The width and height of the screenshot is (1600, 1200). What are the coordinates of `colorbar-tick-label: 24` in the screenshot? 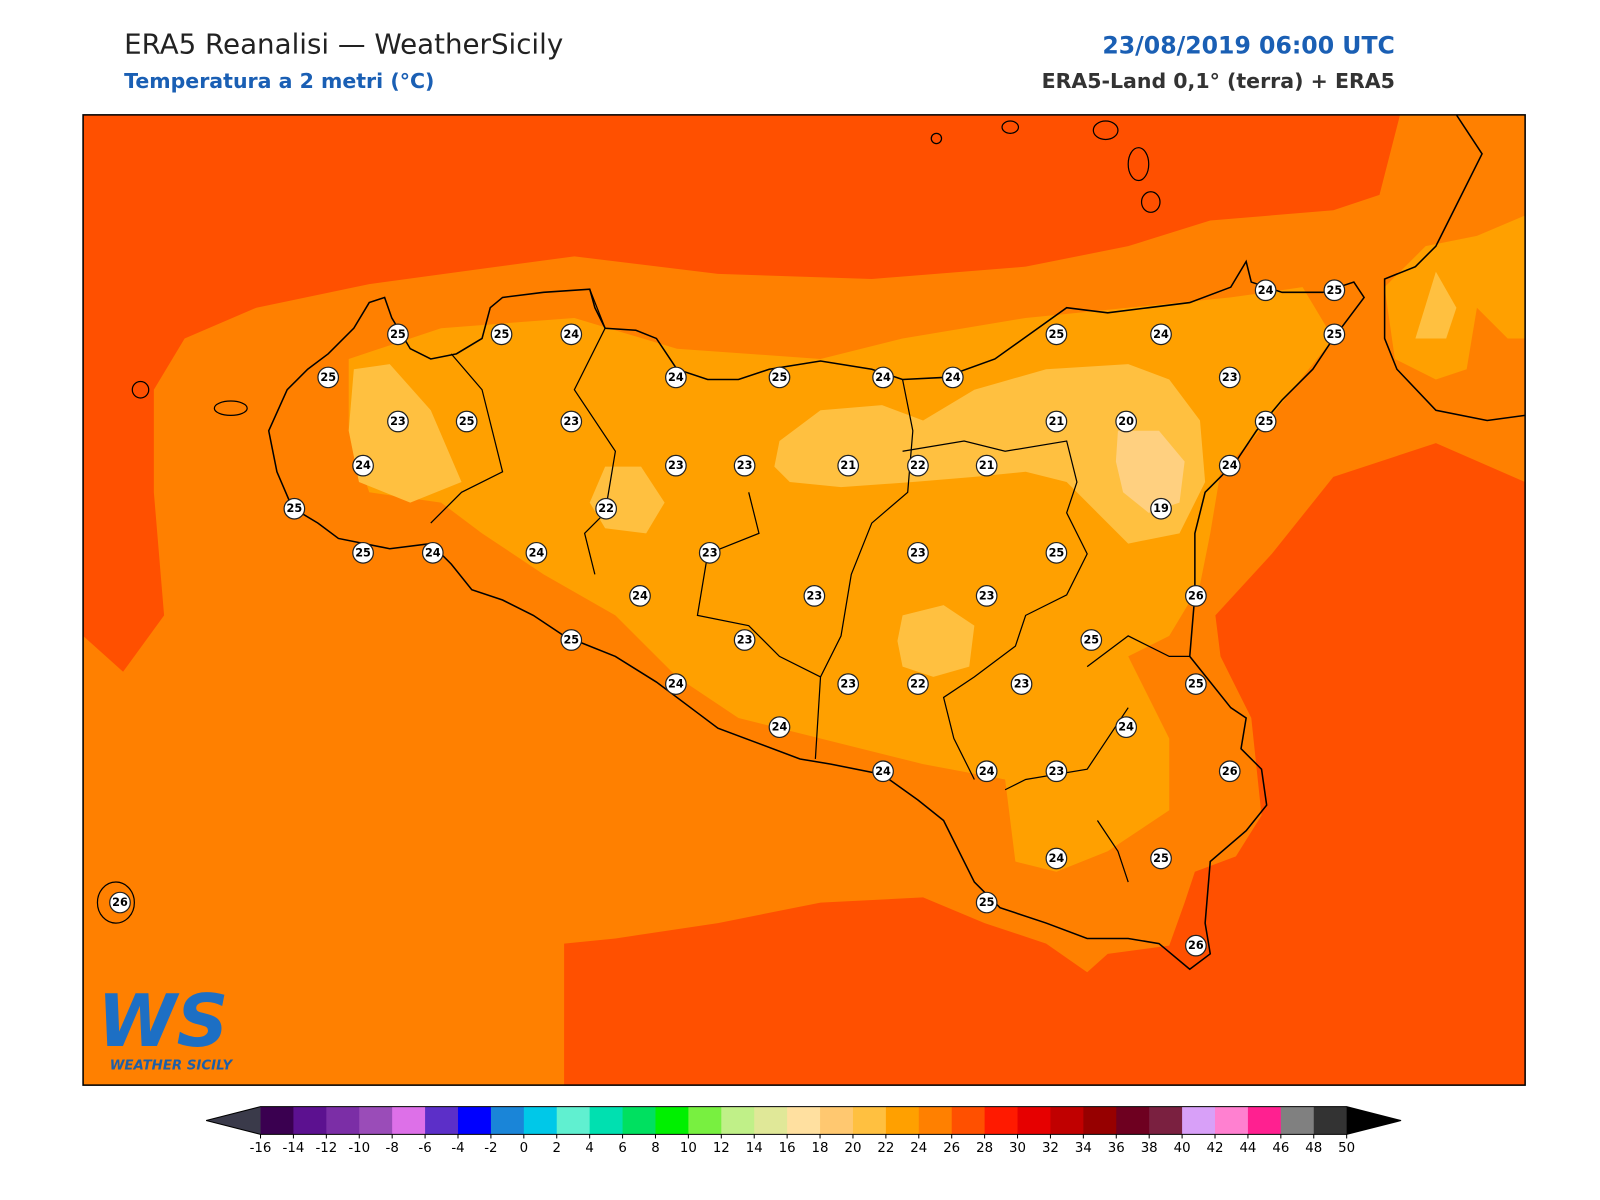 It's located at (918, 1148).